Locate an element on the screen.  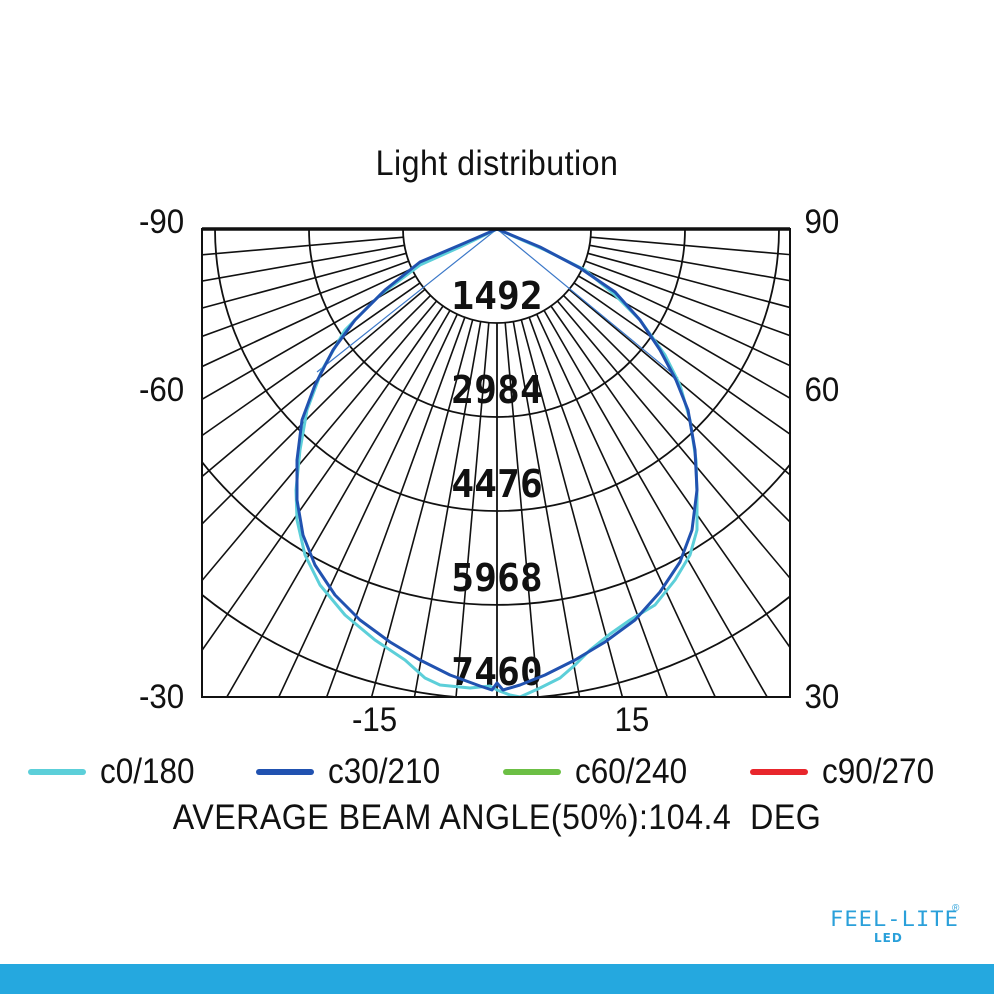
legend: c0/180 c30/210 c60/240 c90/270 is located at coordinates (497, 772).